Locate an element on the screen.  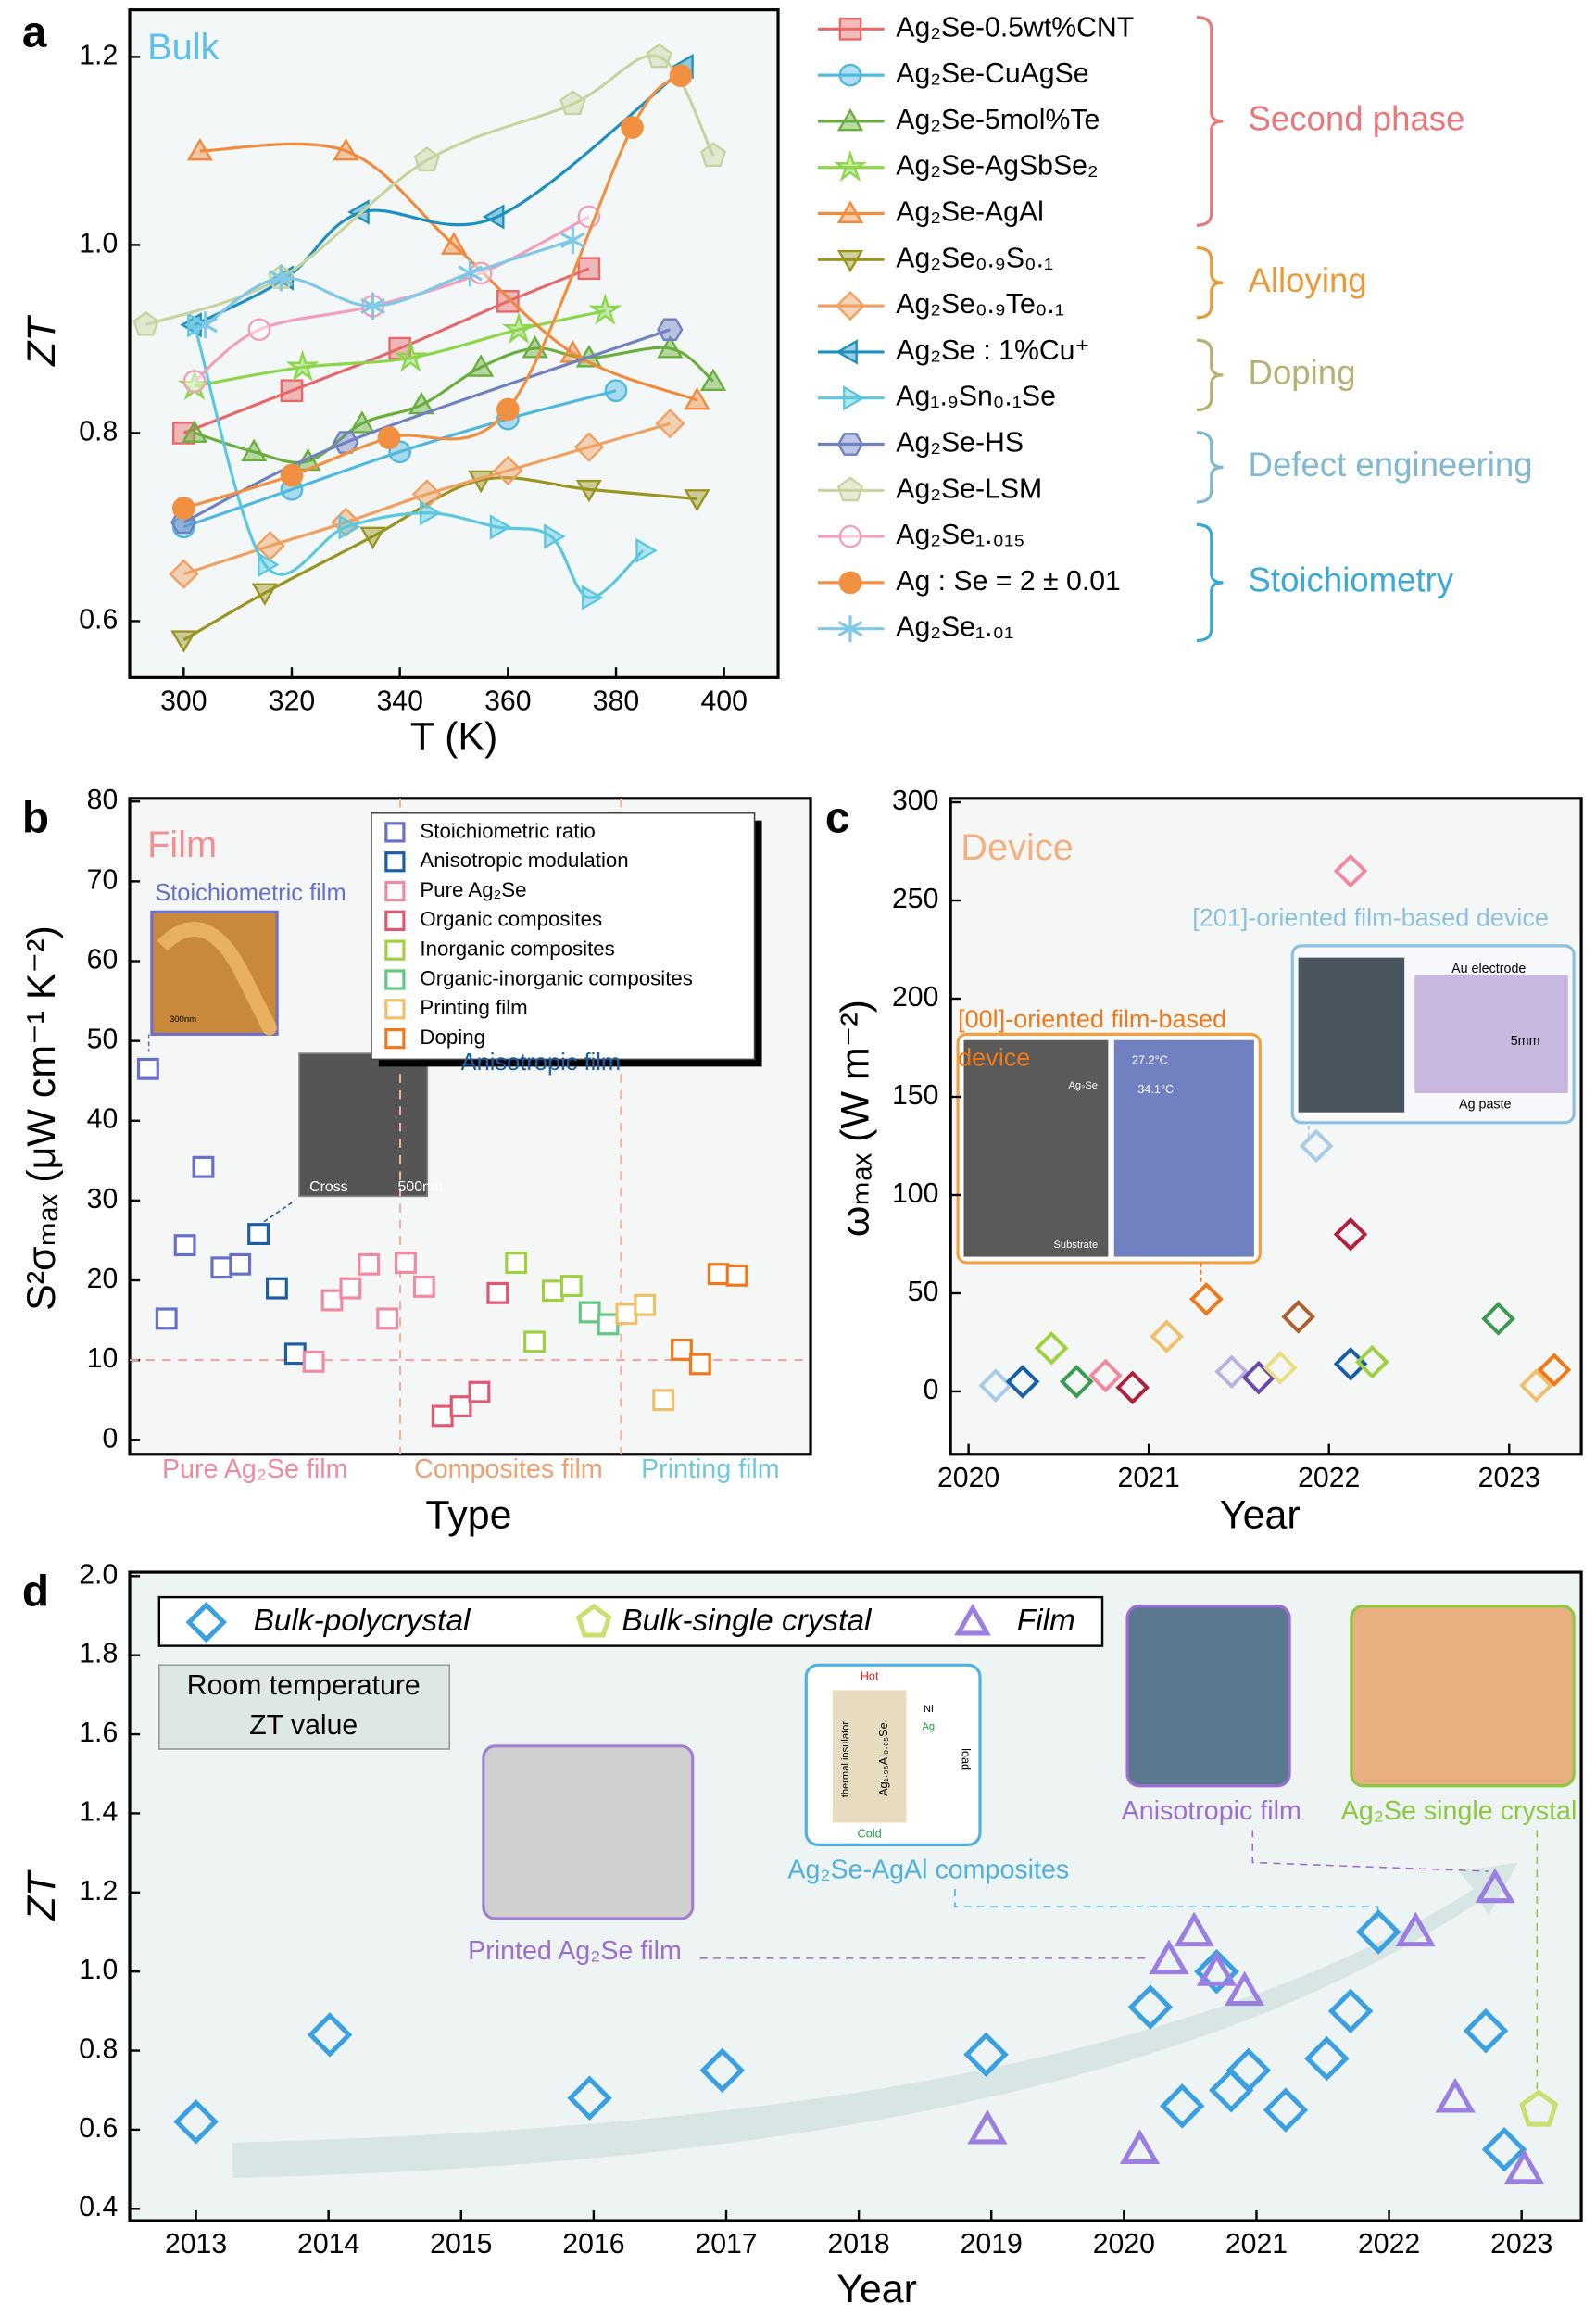
legend-label: Ag₂Se-AgSbSe₂ is located at coordinates (997, 166).